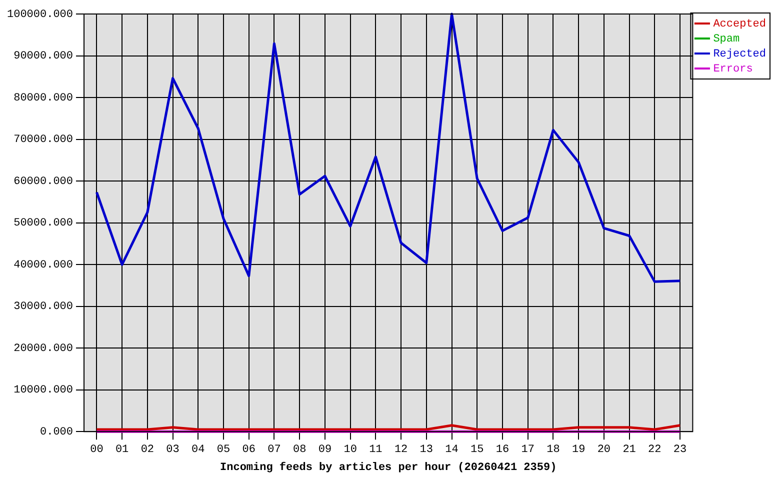  I want to click on y-tick-label: 20000.000, so click(44, 348).